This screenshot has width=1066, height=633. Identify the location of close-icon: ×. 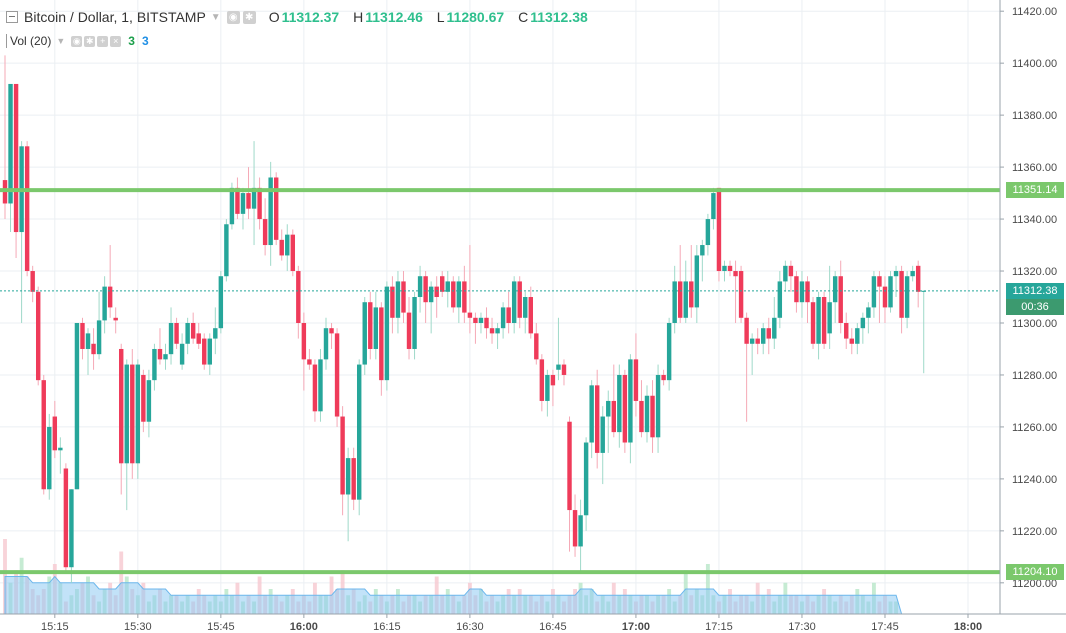
(116, 41).